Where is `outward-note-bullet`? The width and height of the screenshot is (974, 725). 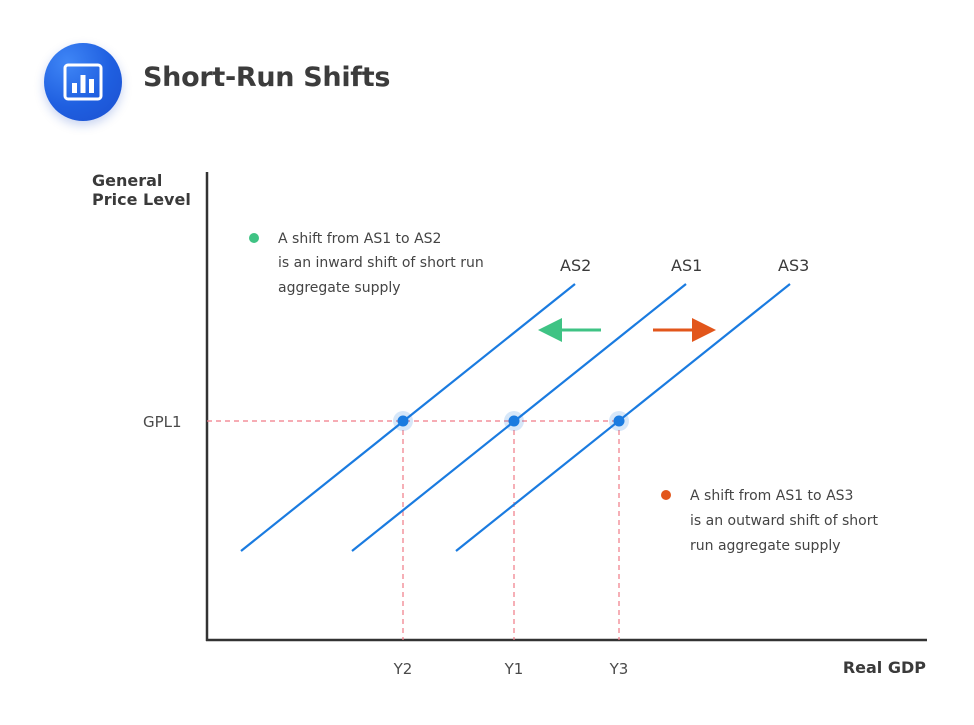 outward-note-bullet is located at coordinates (666, 495).